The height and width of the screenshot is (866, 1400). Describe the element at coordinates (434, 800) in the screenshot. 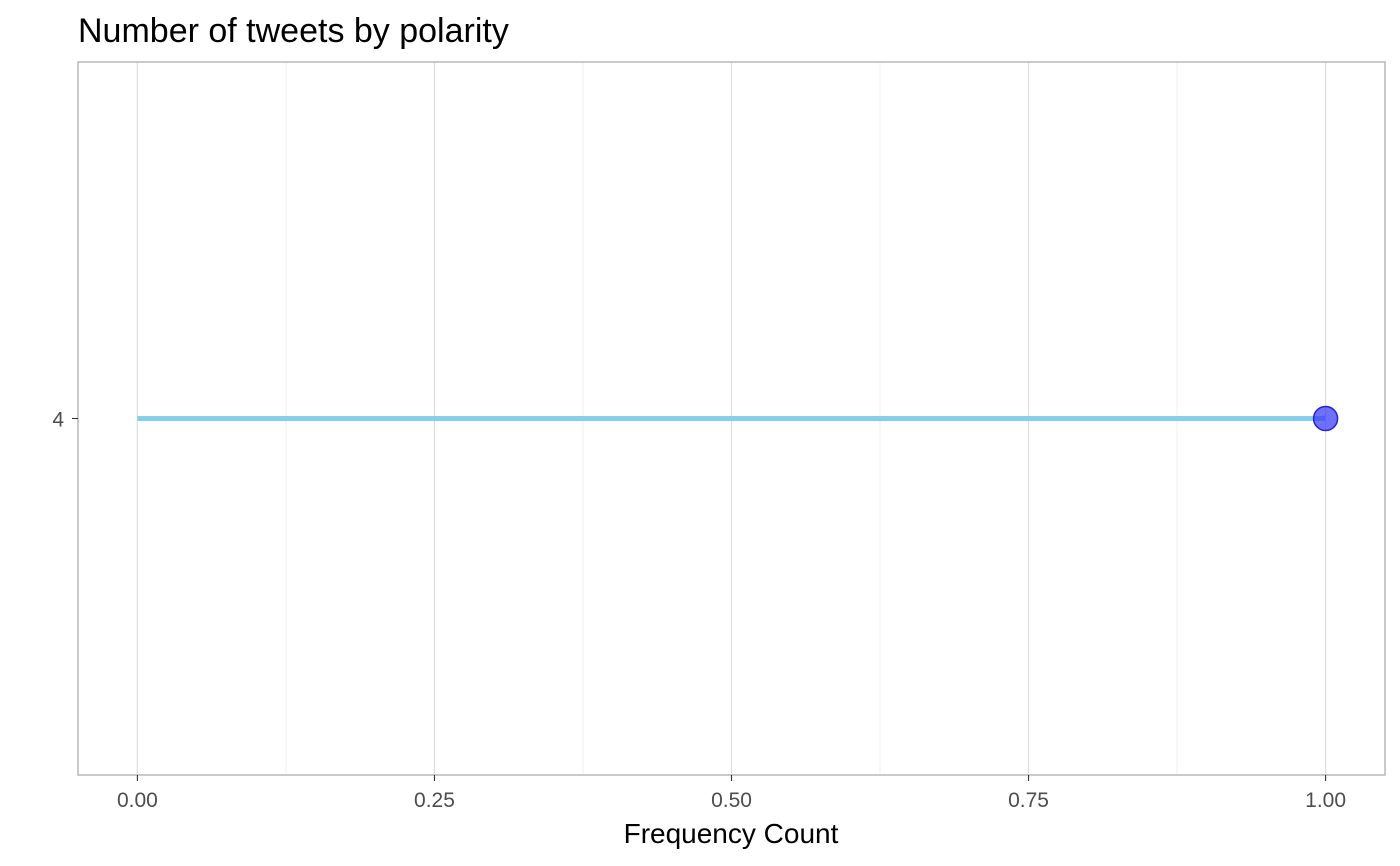

I see `x-tick-label: 0.25` at that location.